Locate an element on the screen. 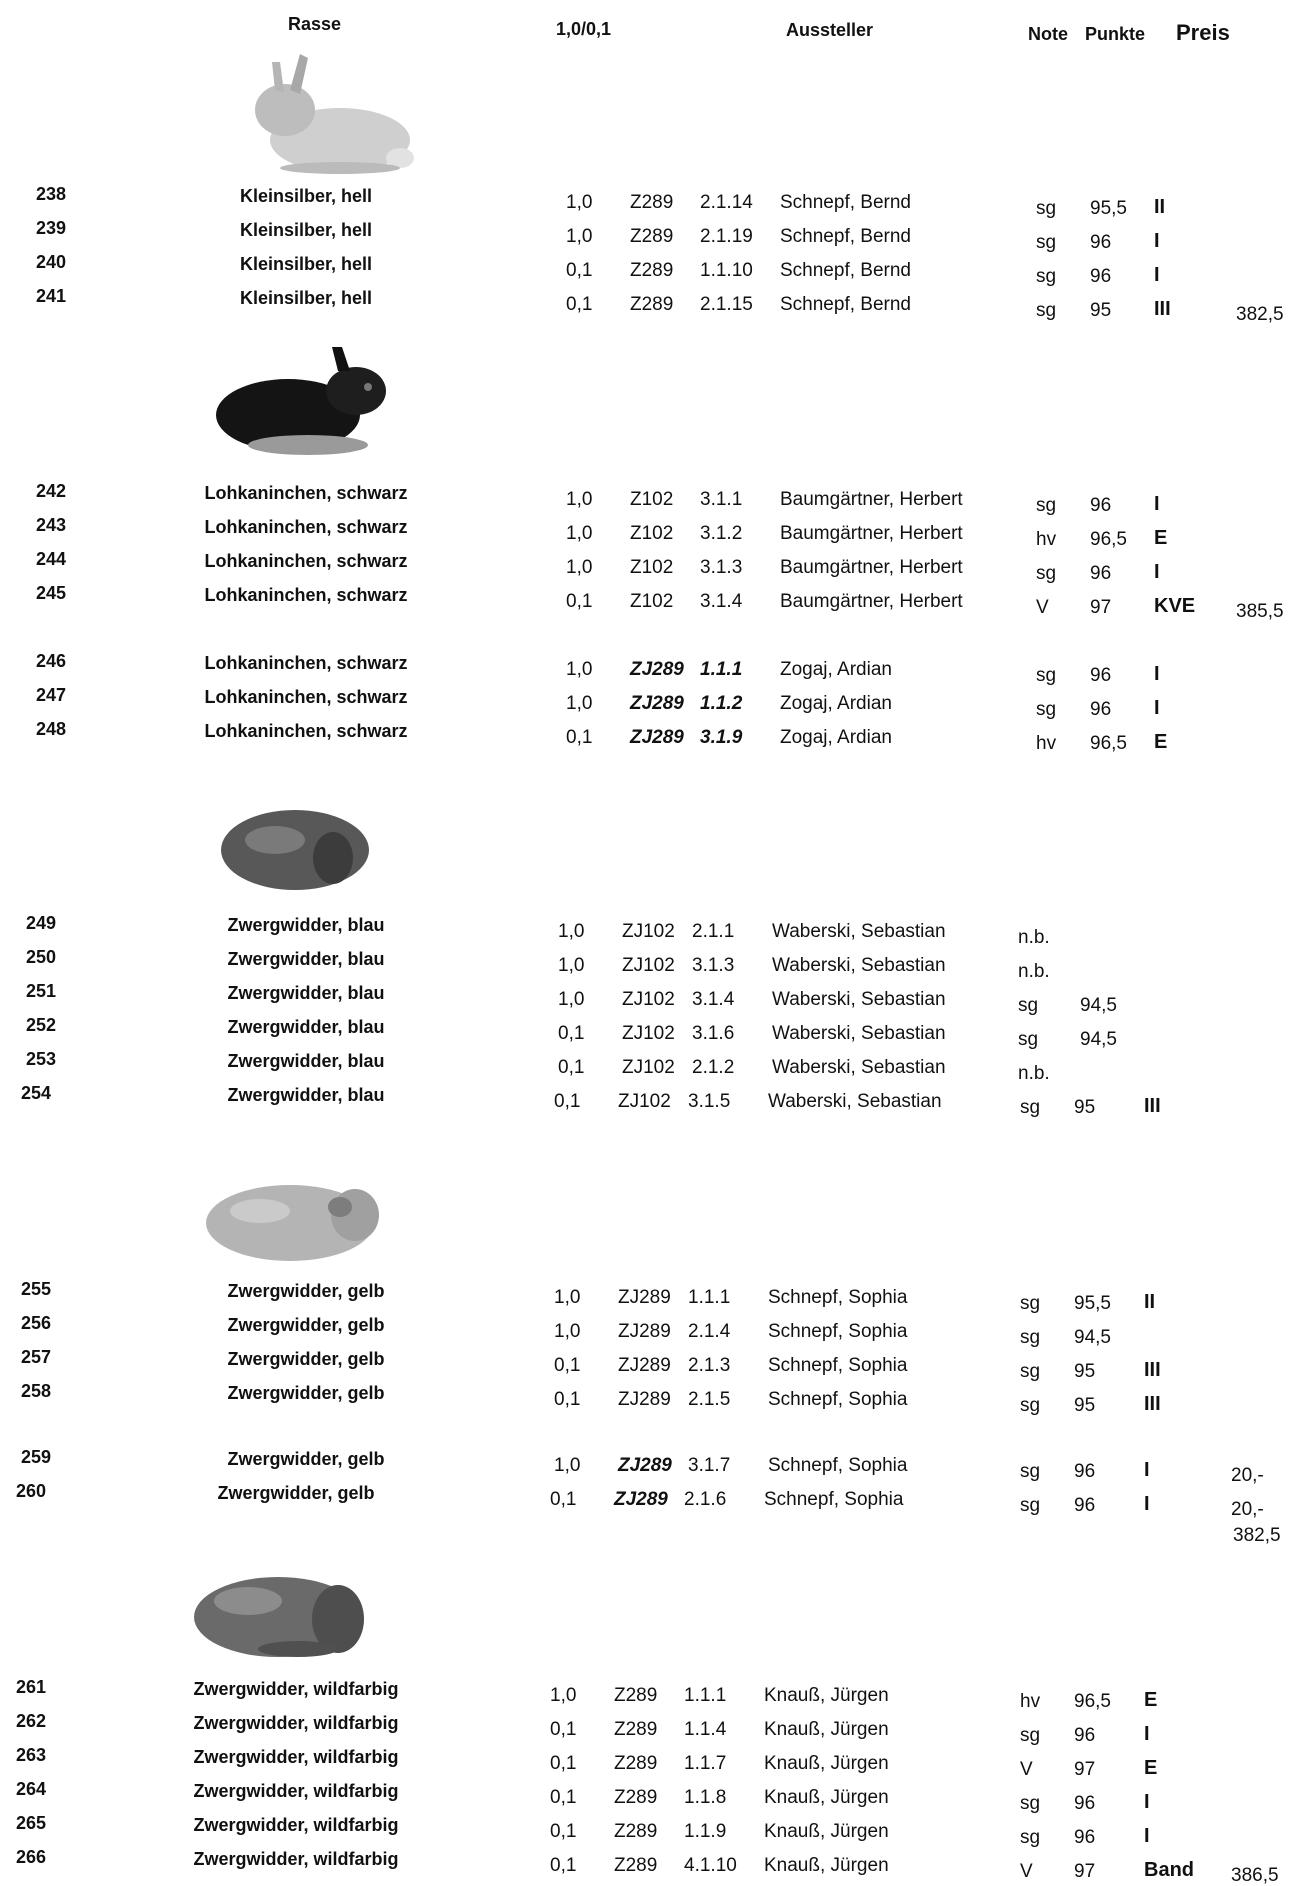 This screenshot has height=1886, width=1311. row-number: 250 is located at coordinates (41, 957).